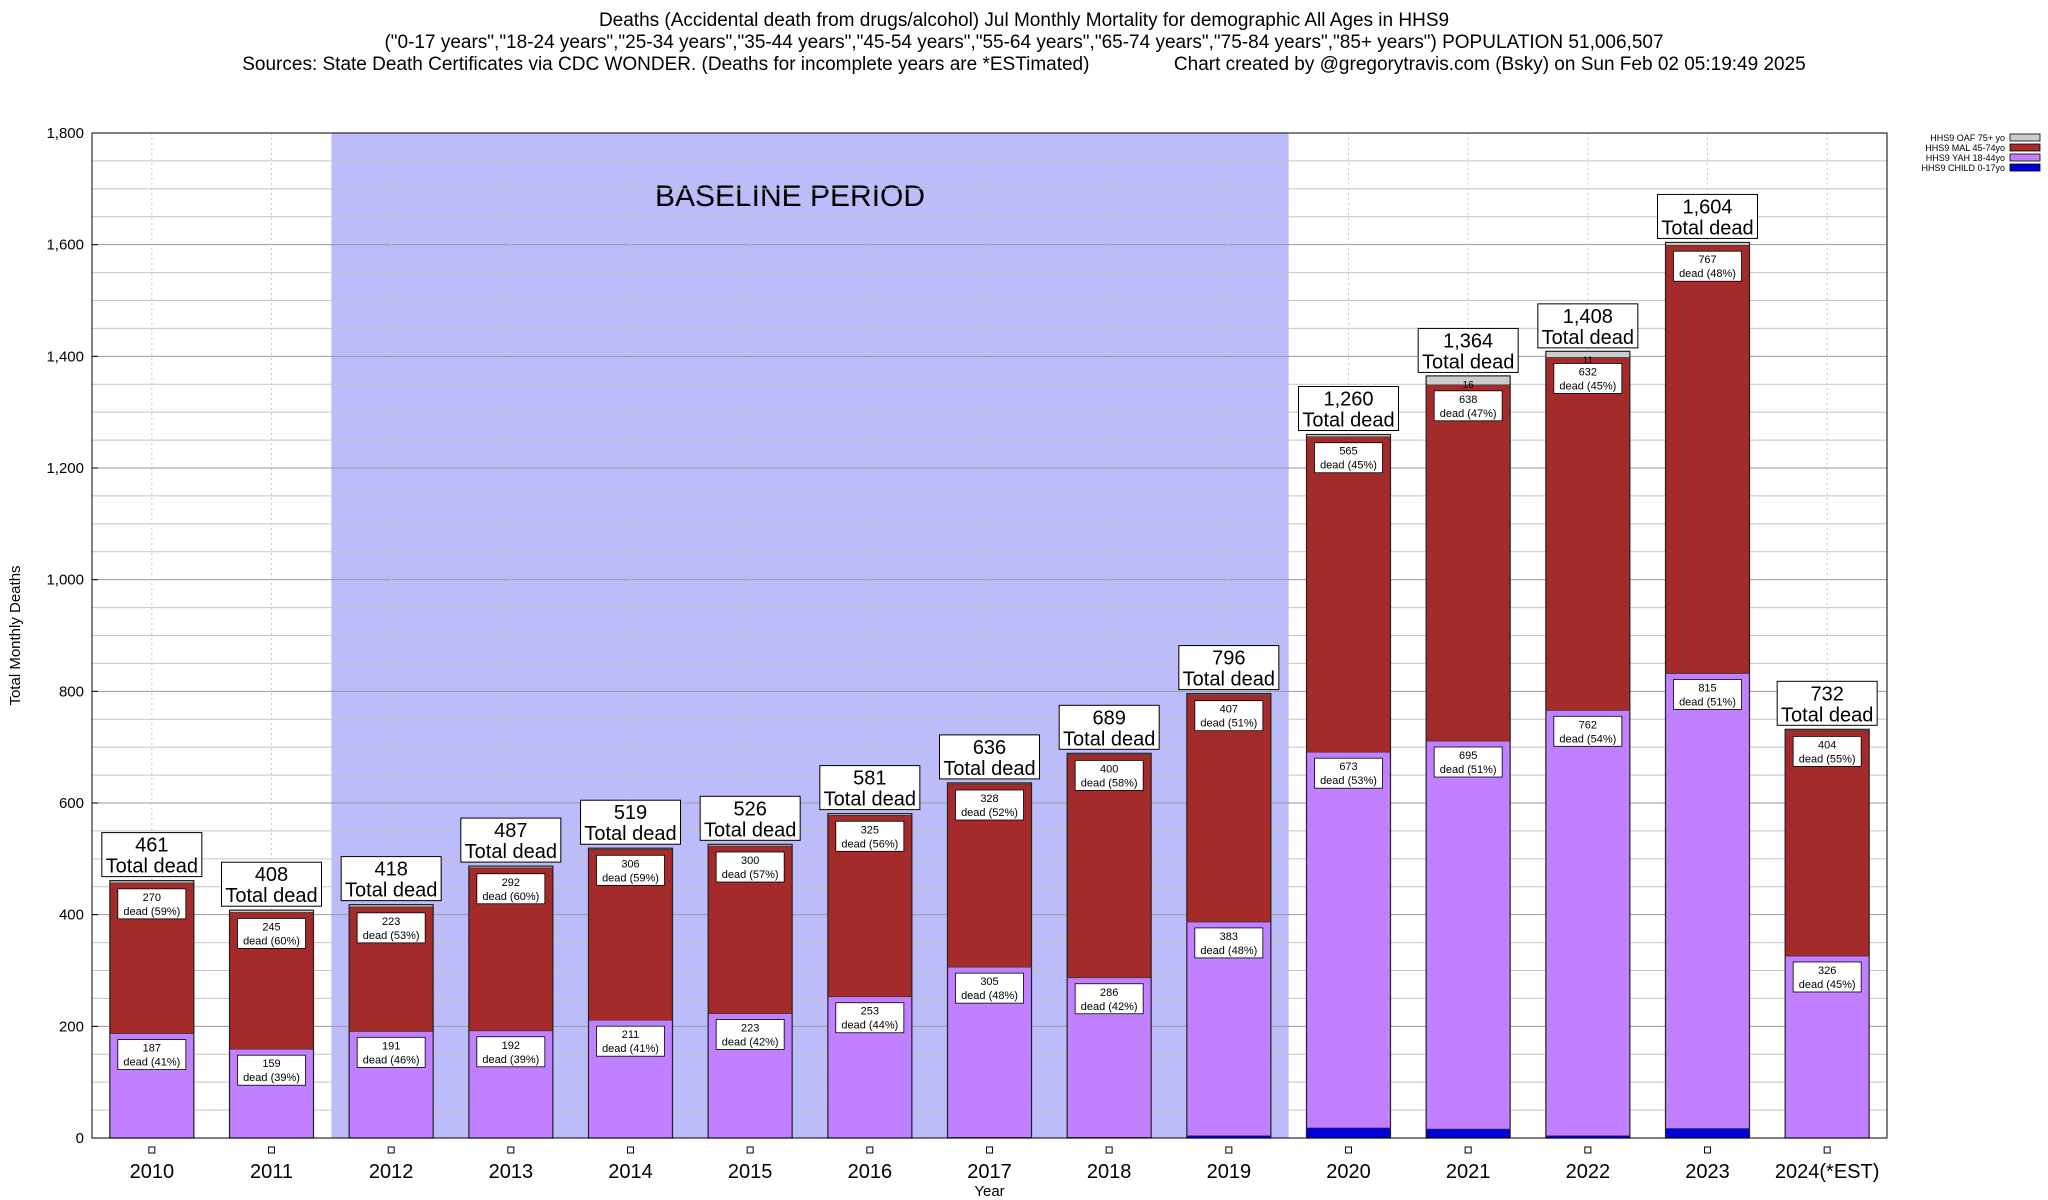 This screenshot has height=1200, width=2048. Describe the element at coordinates (989, 813) in the screenshot. I see `segment-percent-label: dead (52%)` at that location.